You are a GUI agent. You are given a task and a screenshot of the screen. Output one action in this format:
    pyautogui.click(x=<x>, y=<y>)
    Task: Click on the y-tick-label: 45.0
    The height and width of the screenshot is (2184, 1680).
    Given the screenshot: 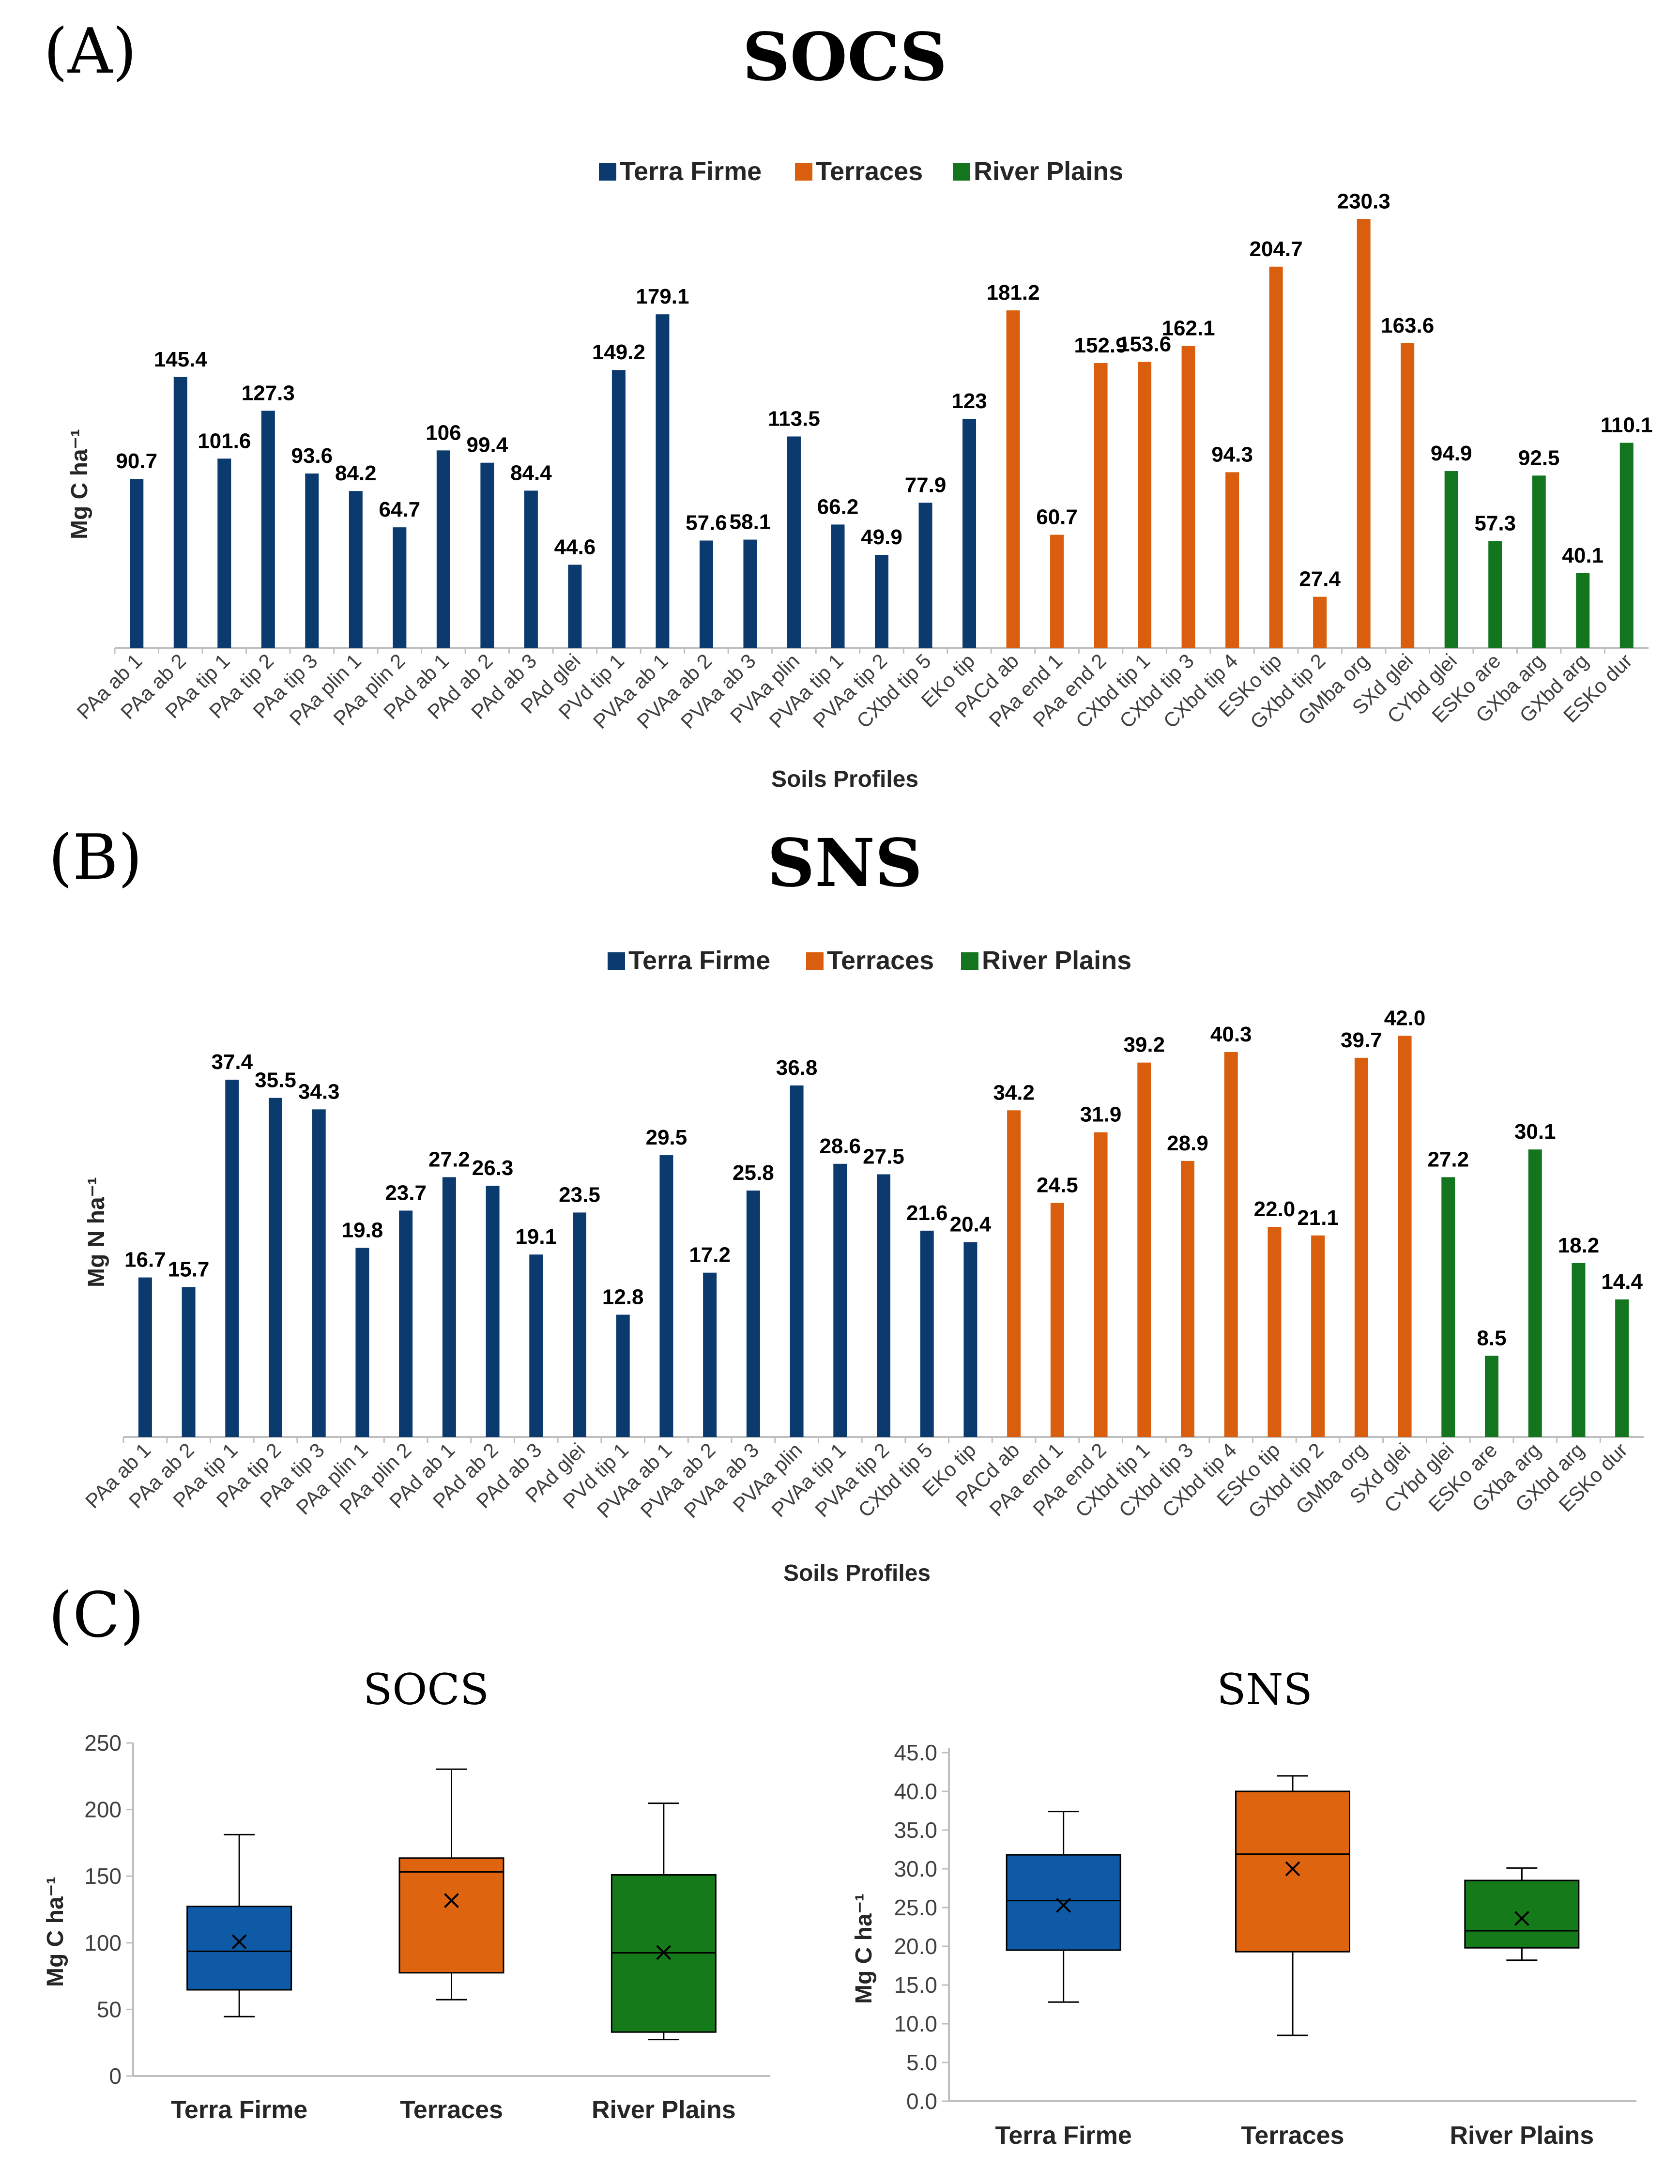 What is the action you would take?
    pyautogui.click(x=916, y=1753)
    